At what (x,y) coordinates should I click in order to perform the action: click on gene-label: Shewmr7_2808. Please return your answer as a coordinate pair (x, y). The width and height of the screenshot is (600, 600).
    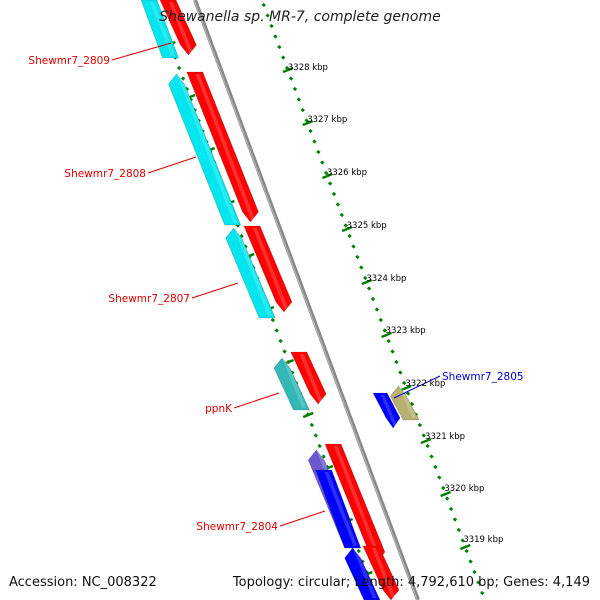
    Looking at the image, I should click on (105, 174).